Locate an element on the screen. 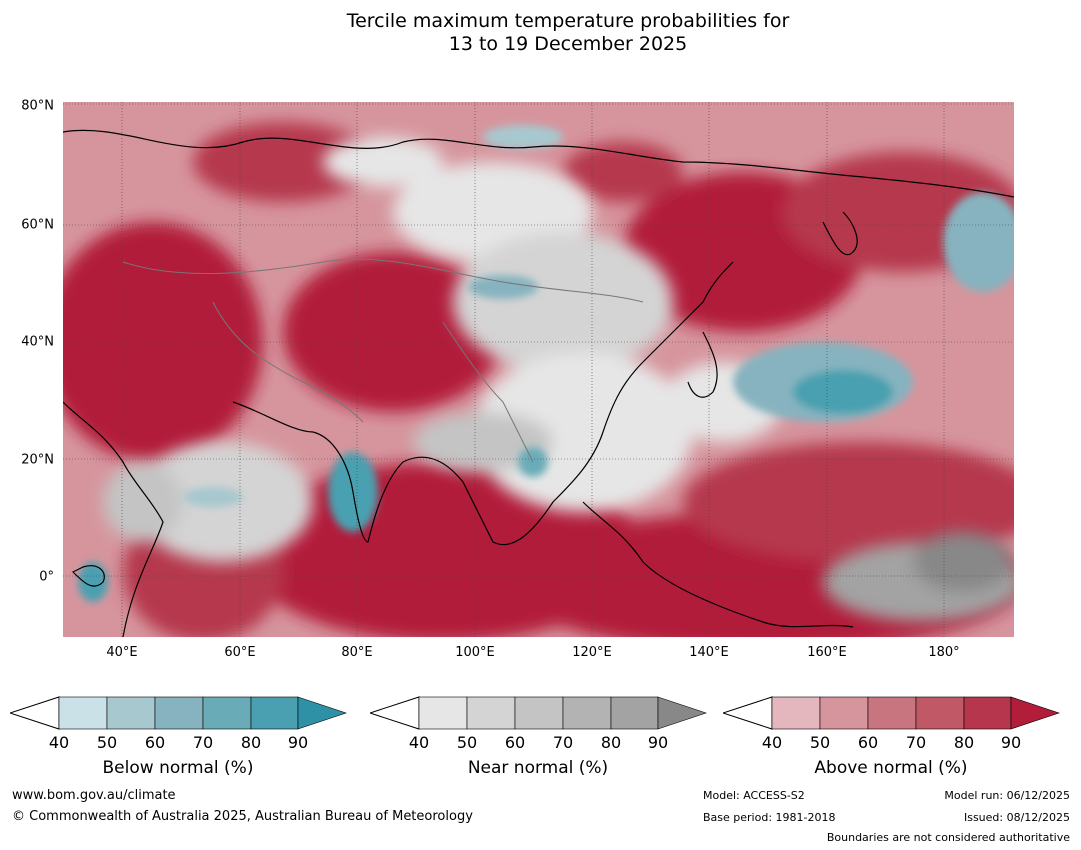  colorbar-above-normal is located at coordinates (891, 713).